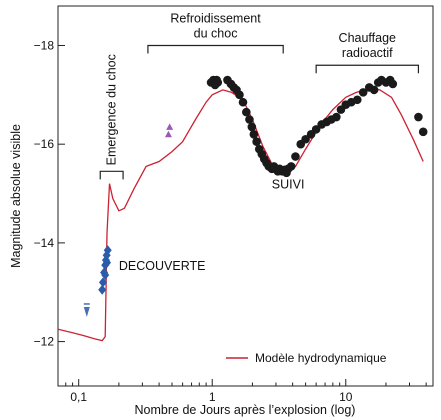  What do you see at coordinates (288, 185) in the screenshot?
I see `annotation-label: SUIVI` at bounding box center [288, 185].